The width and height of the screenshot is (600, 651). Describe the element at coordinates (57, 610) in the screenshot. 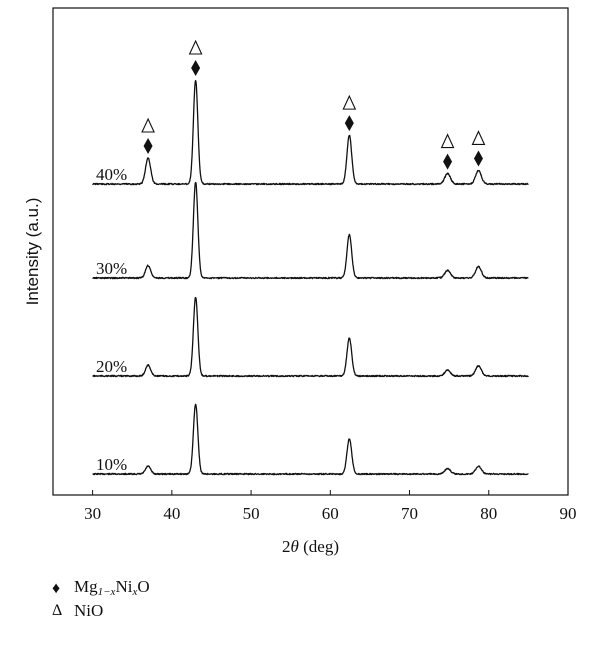

I see `triangle-icon: Δ` at that location.